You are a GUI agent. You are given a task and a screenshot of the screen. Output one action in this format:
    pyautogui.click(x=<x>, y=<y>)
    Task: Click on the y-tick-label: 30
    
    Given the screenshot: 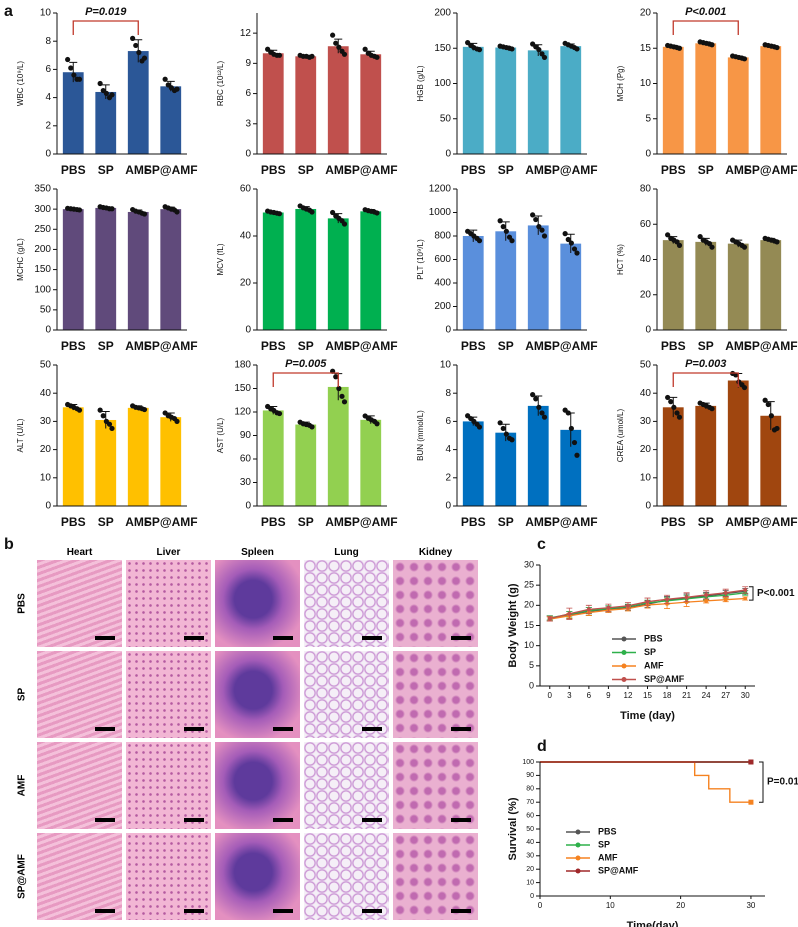 What is the action you would take?
    pyautogui.click(x=530, y=856)
    